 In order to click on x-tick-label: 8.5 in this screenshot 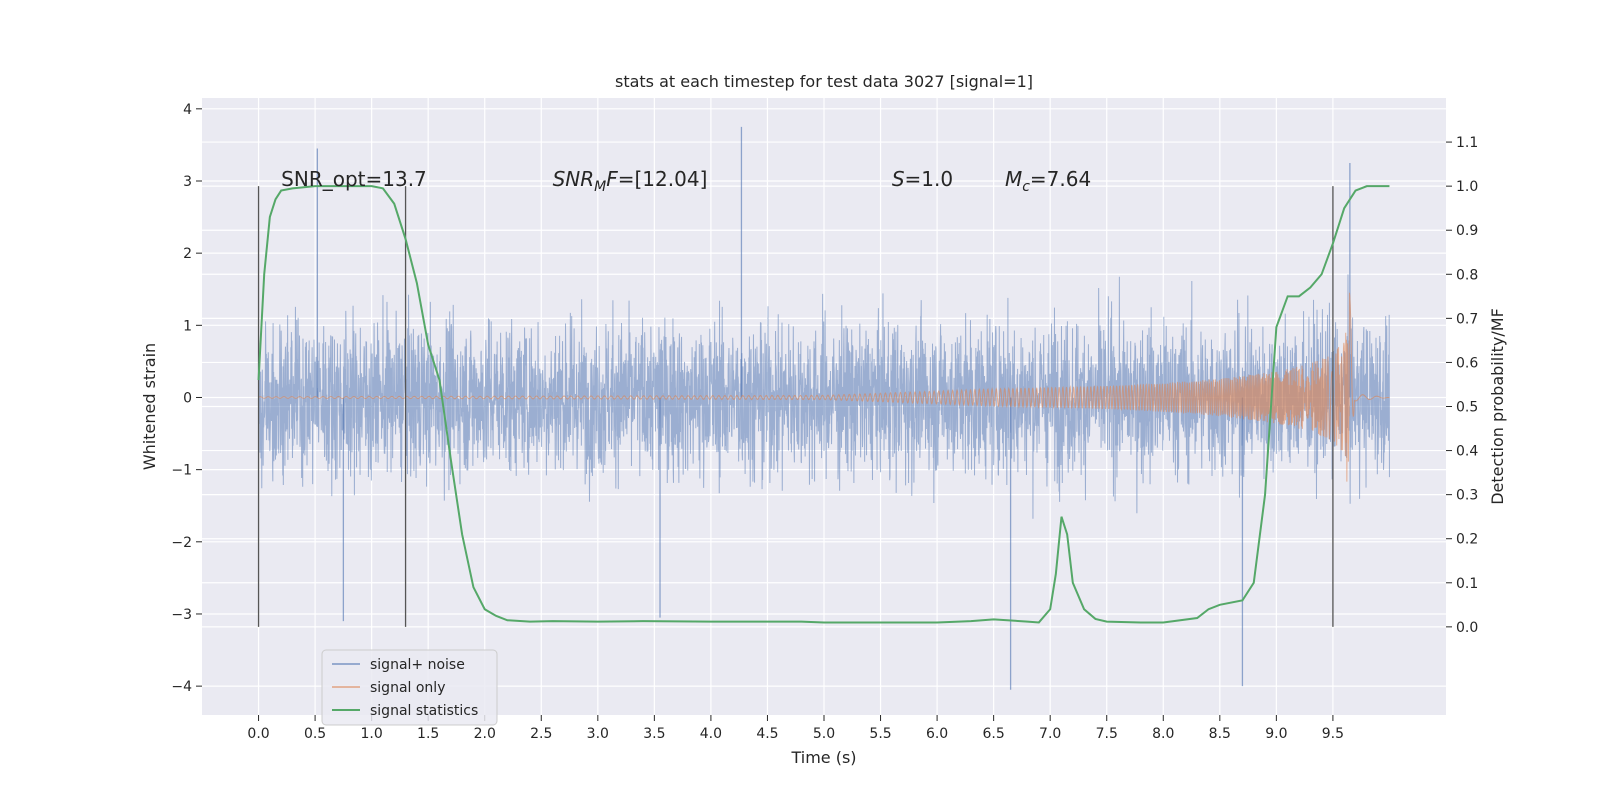, I will do `click(1220, 734)`.